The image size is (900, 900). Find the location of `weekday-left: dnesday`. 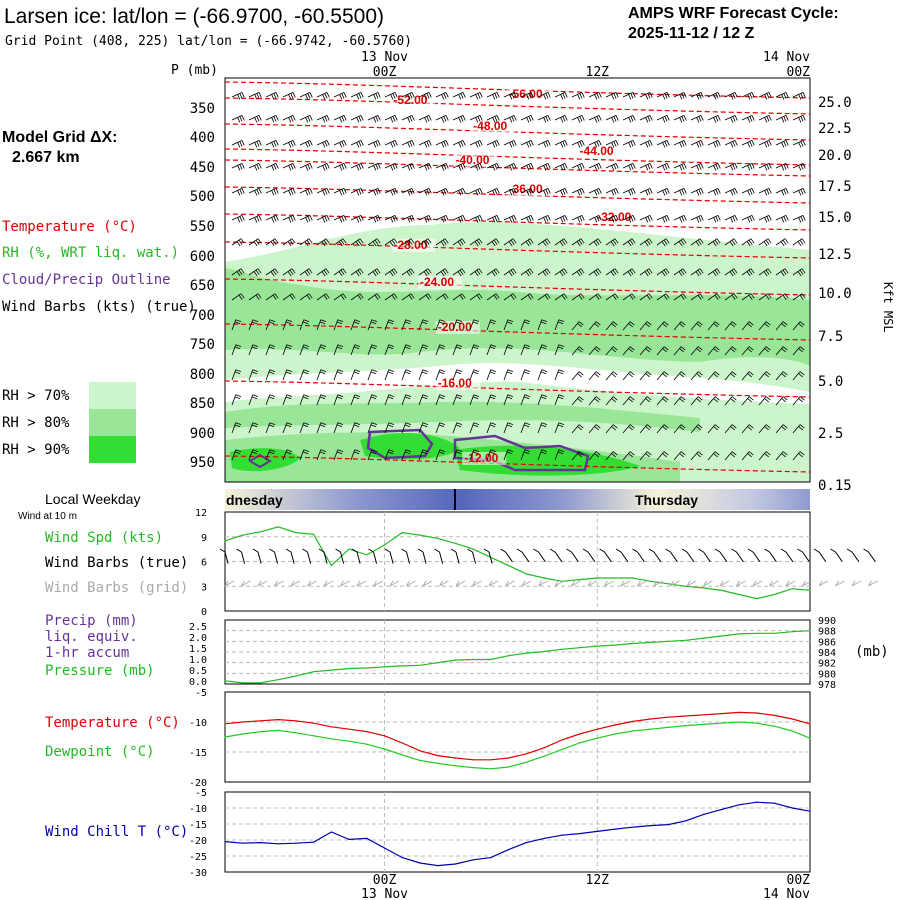

weekday-left: dnesday is located at coordinates (254, 500).